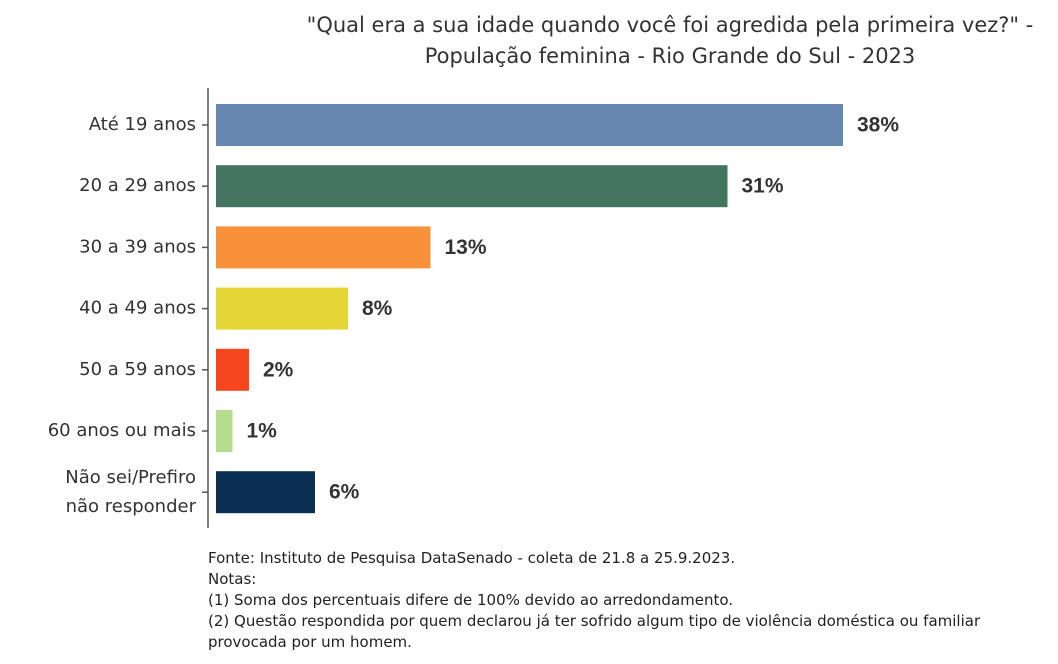 This screenshot has height=664, width=1058. I want to click on value-label: 8%, so click(377, 308).